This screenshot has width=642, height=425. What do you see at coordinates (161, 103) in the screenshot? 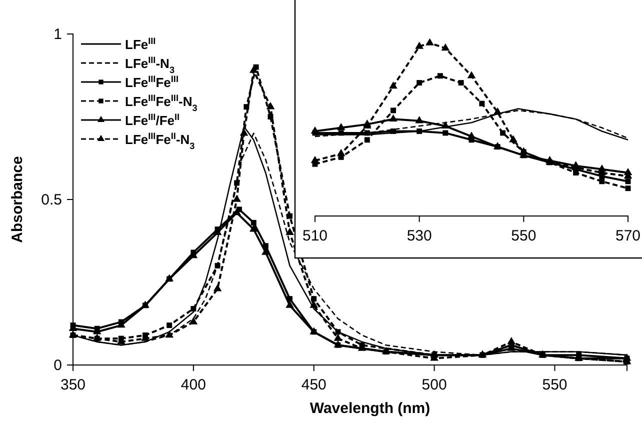
I see `legend-label: LFe$^{III}$Fe$^{III}$-N$_{3}$` at bounding box center [161, 103].